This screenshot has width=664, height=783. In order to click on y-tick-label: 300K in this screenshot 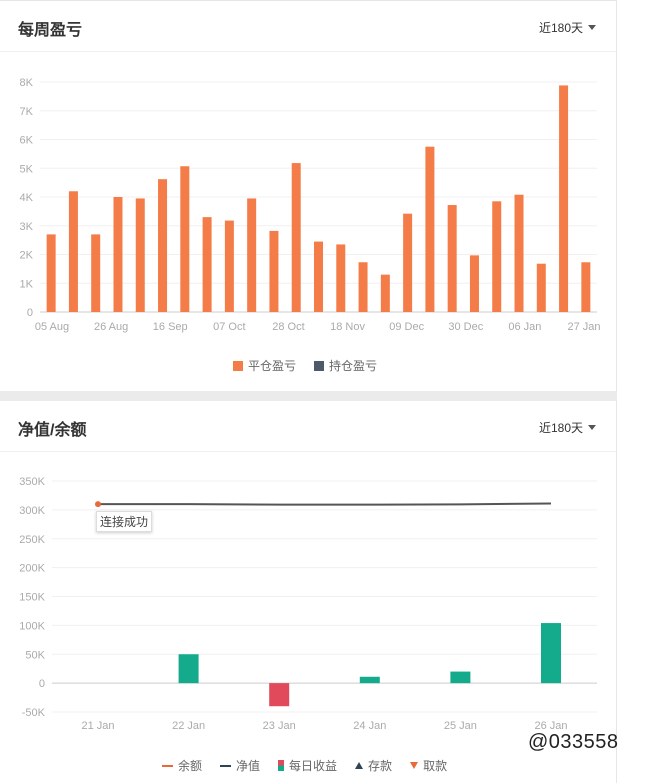, I will do `click(32, 511)`.